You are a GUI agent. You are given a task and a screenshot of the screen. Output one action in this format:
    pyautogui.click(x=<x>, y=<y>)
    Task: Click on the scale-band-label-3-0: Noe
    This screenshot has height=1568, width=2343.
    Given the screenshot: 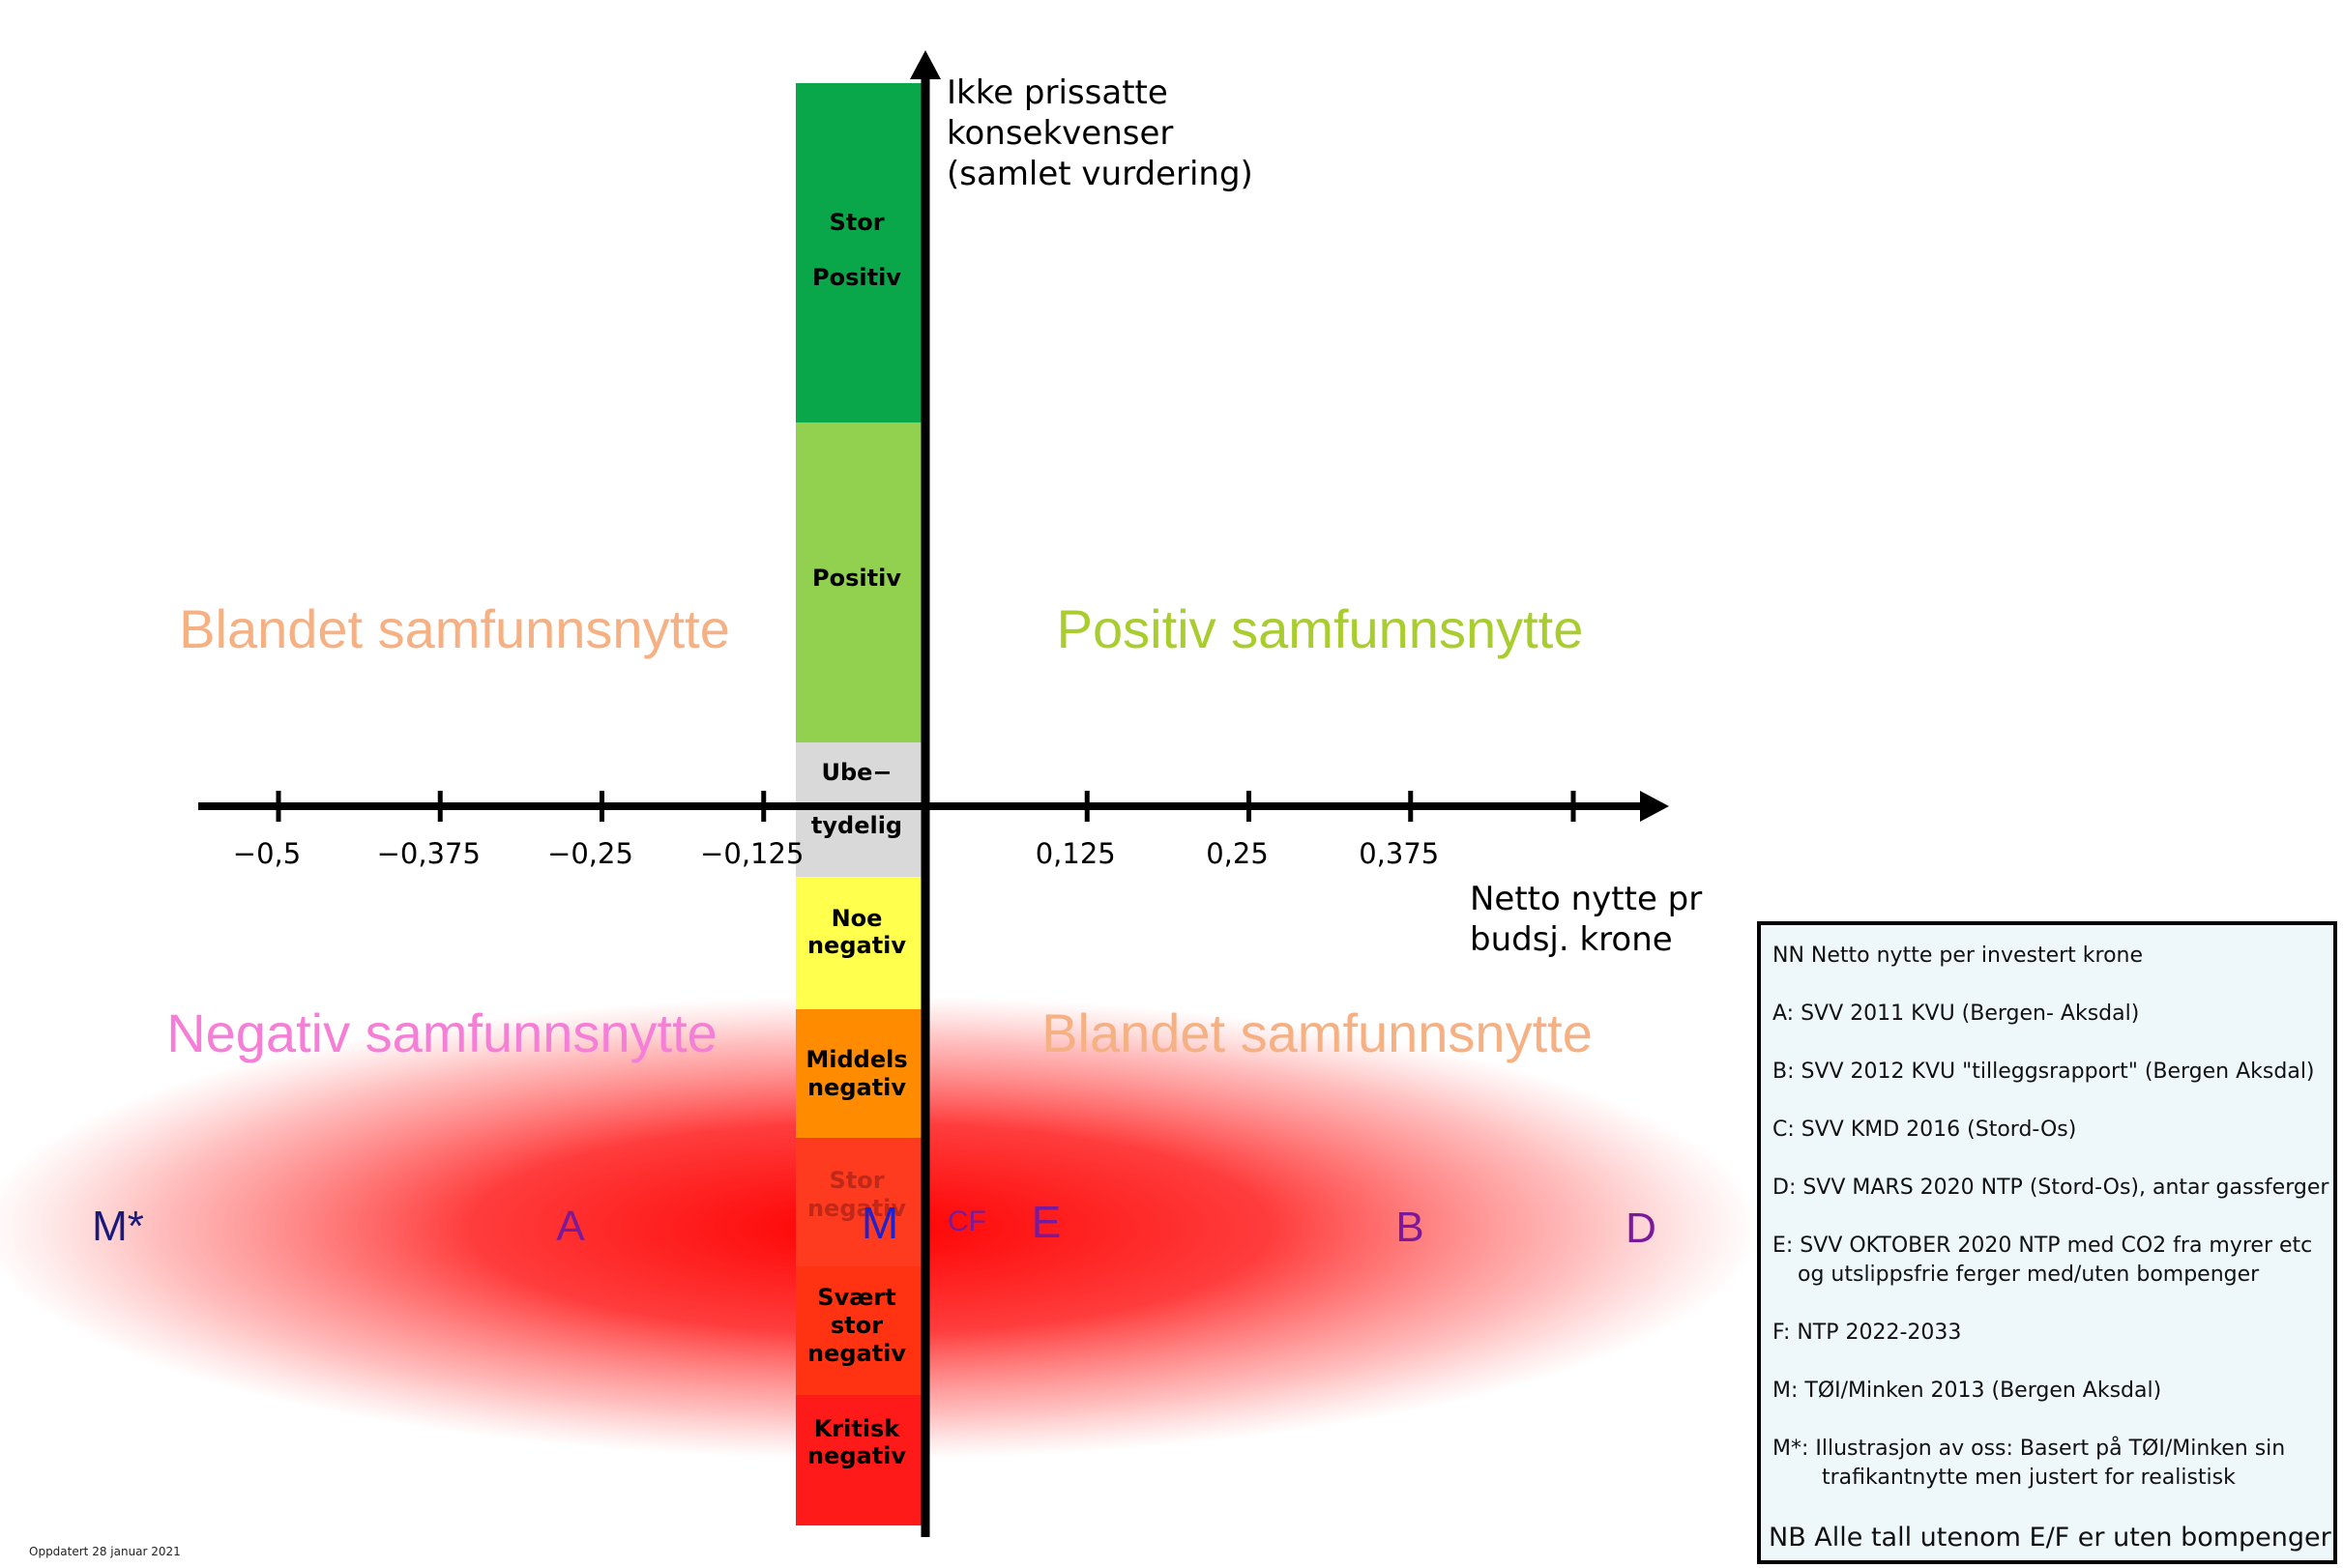 What is the action you would take?
    pyautogui.click(x=857, y=918)
    